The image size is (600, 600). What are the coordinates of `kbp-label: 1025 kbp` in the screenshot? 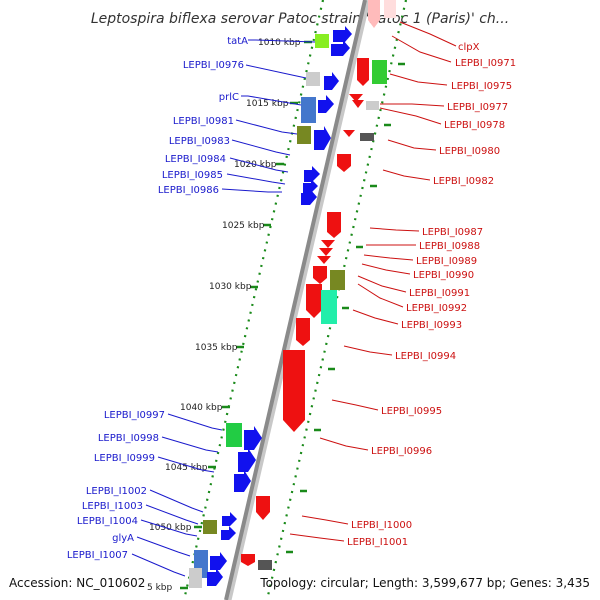 It's located at (243, 226).